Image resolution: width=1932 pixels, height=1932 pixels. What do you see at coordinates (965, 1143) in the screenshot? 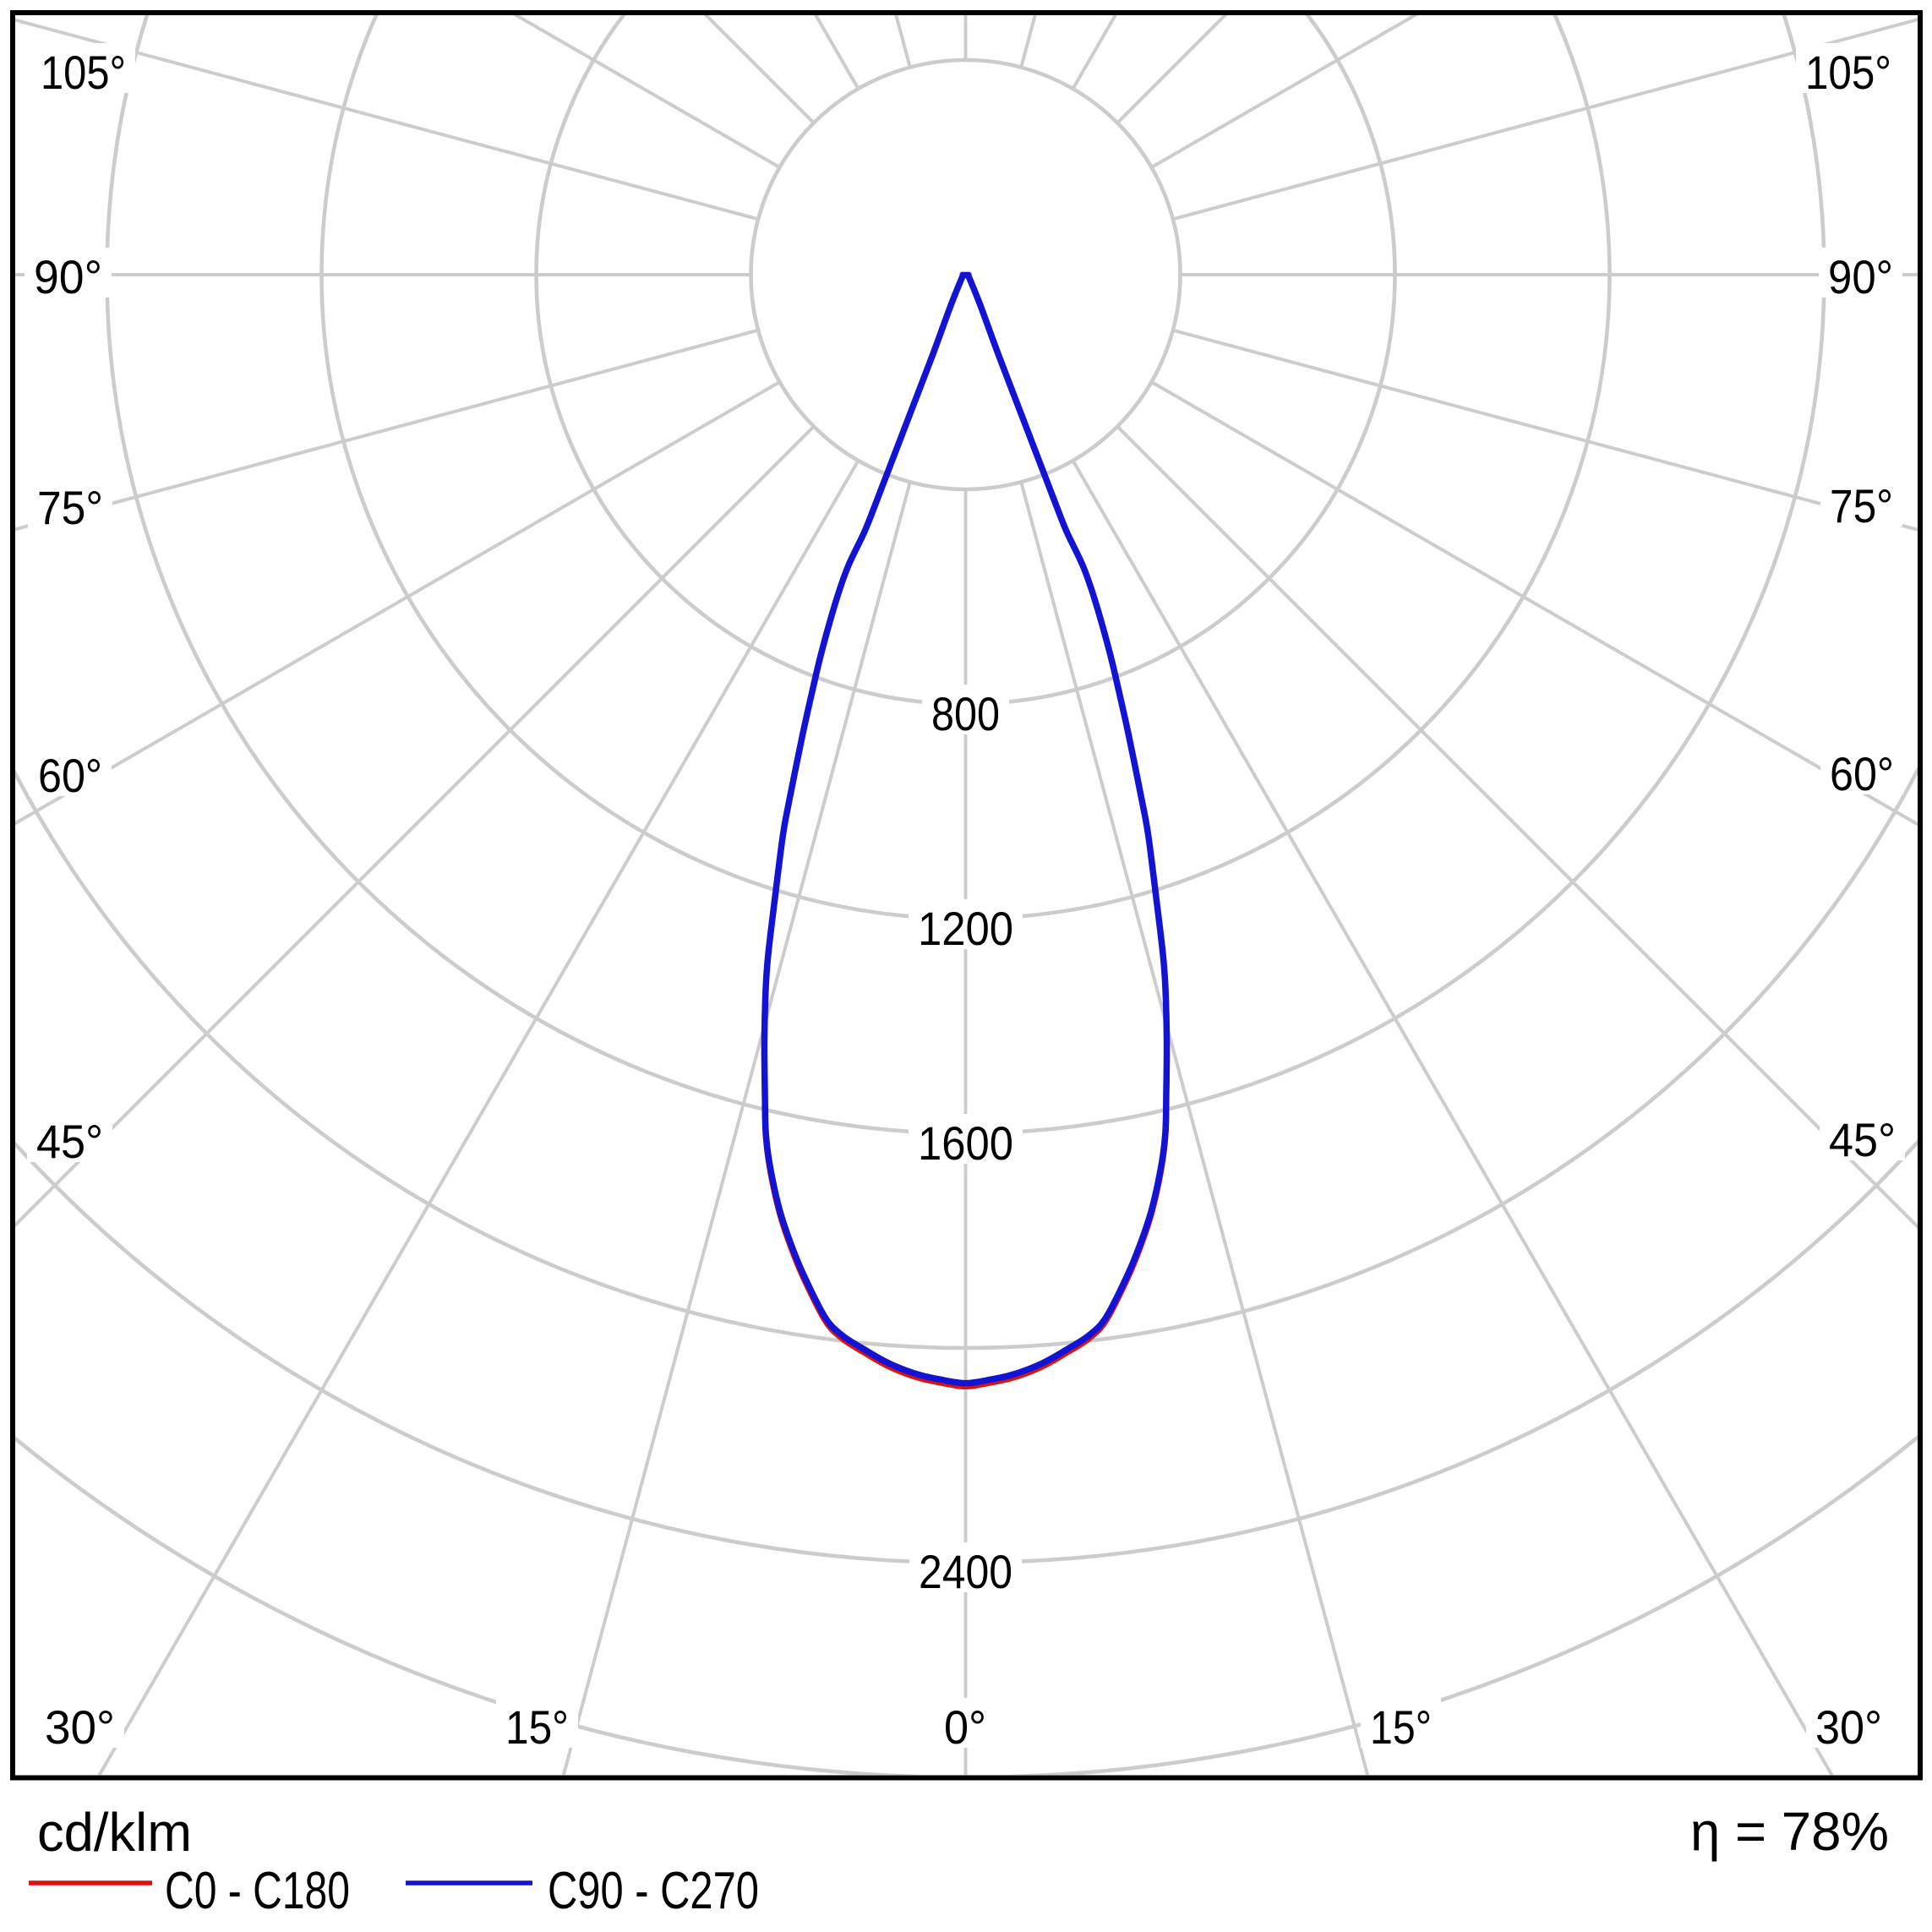
I see `svg-text: 1600` at bounding box center [965, 1143].